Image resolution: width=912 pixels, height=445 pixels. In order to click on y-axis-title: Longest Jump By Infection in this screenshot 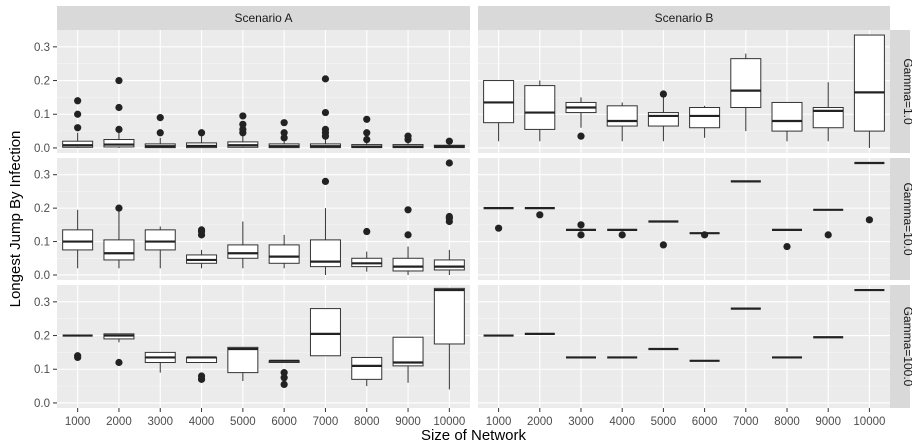, I will do `click(15, 219)`.